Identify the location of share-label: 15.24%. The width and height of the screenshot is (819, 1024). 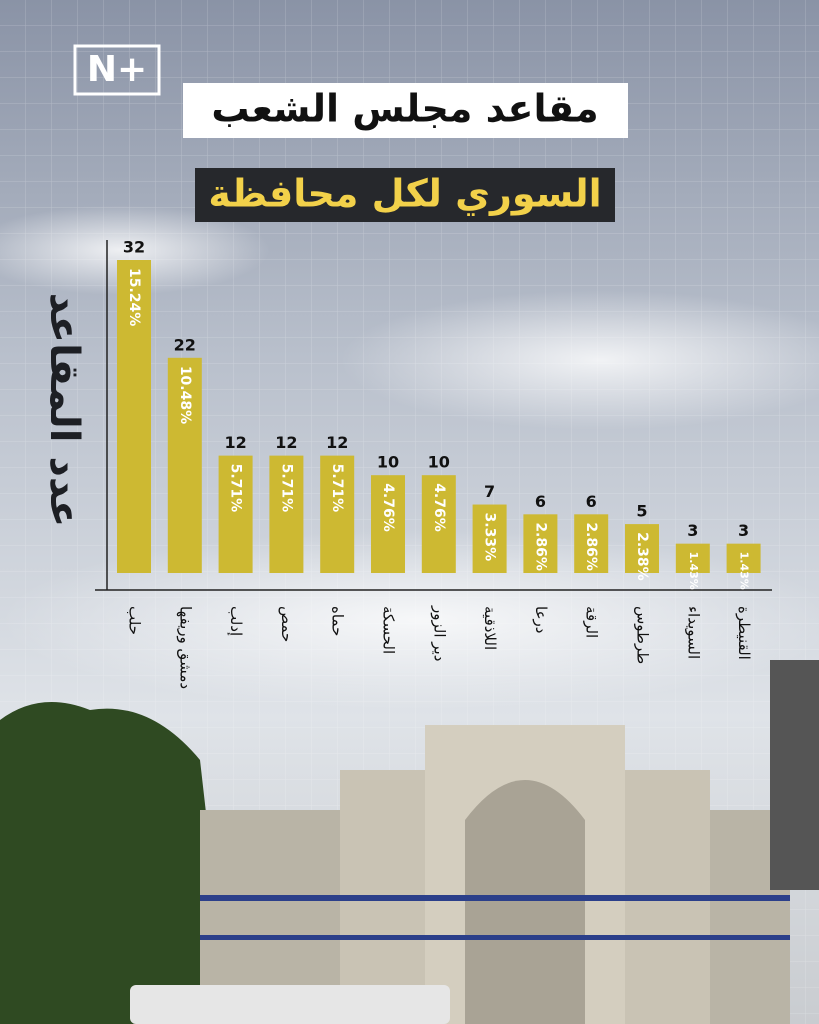
(134, 297).